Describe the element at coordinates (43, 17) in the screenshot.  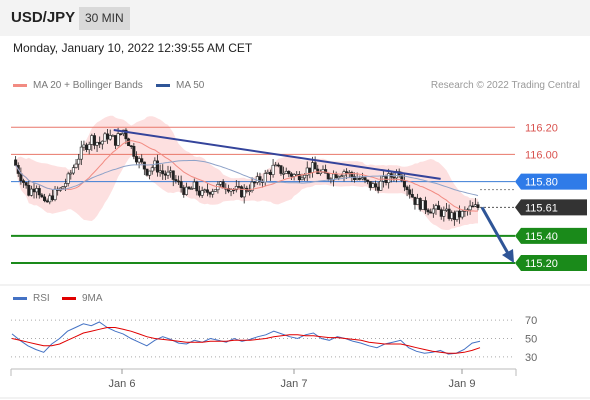
I see `instrument-title: USD/JPY` at that location.